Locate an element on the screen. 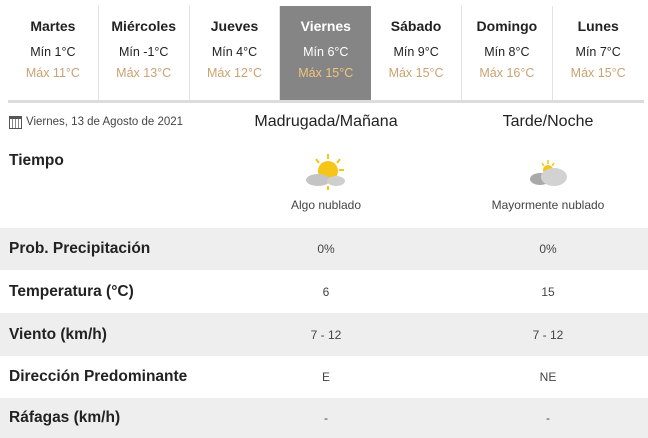 This screenshot has height=438, width=648. value-evening: 15 is located at coordinates (548, 291).